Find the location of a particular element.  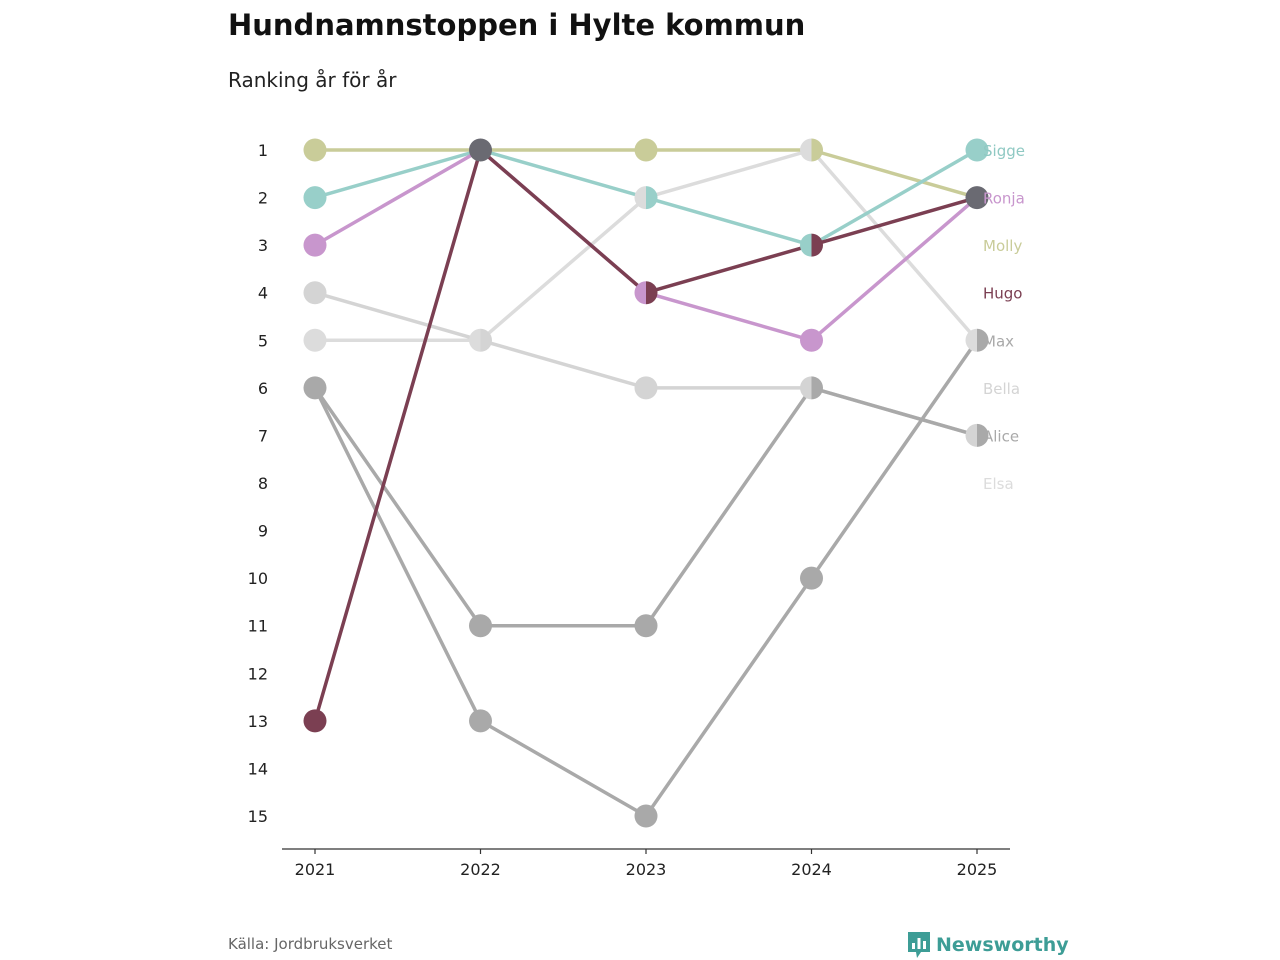

x-tick-label: 2021 is located at coordinates (315, 869).